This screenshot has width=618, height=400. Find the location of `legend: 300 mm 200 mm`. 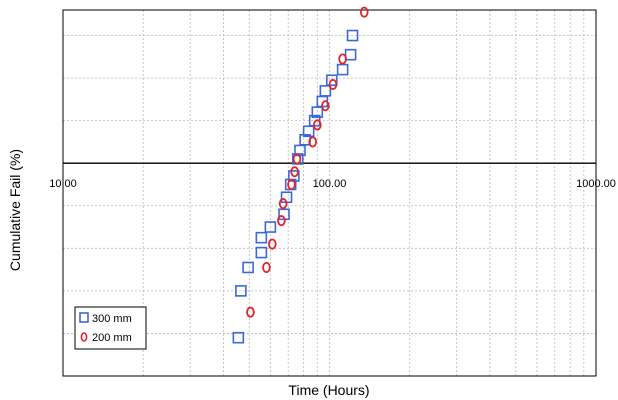

legend: 300 mm 200 mm is located at coordinates (110, 328).